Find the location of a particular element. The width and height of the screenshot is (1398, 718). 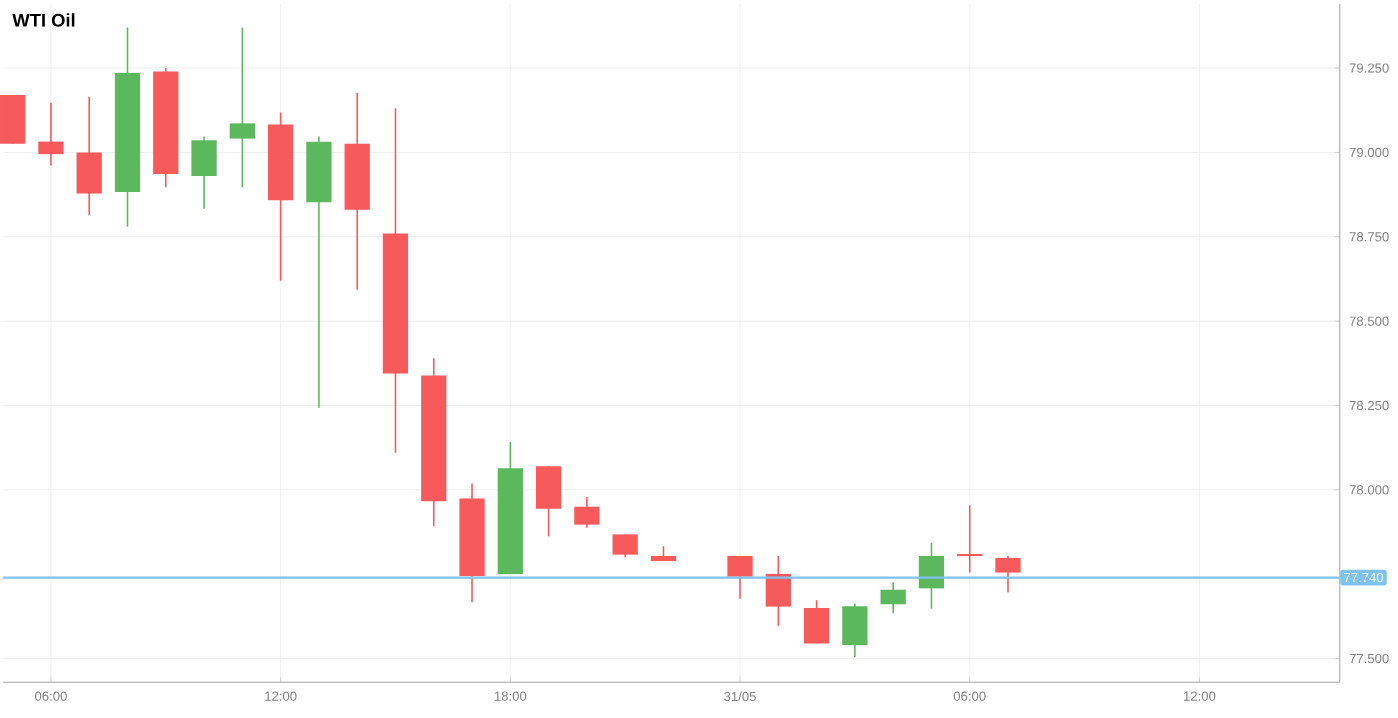

chart-title: WTI Oil is located at coordinates (43, 20).